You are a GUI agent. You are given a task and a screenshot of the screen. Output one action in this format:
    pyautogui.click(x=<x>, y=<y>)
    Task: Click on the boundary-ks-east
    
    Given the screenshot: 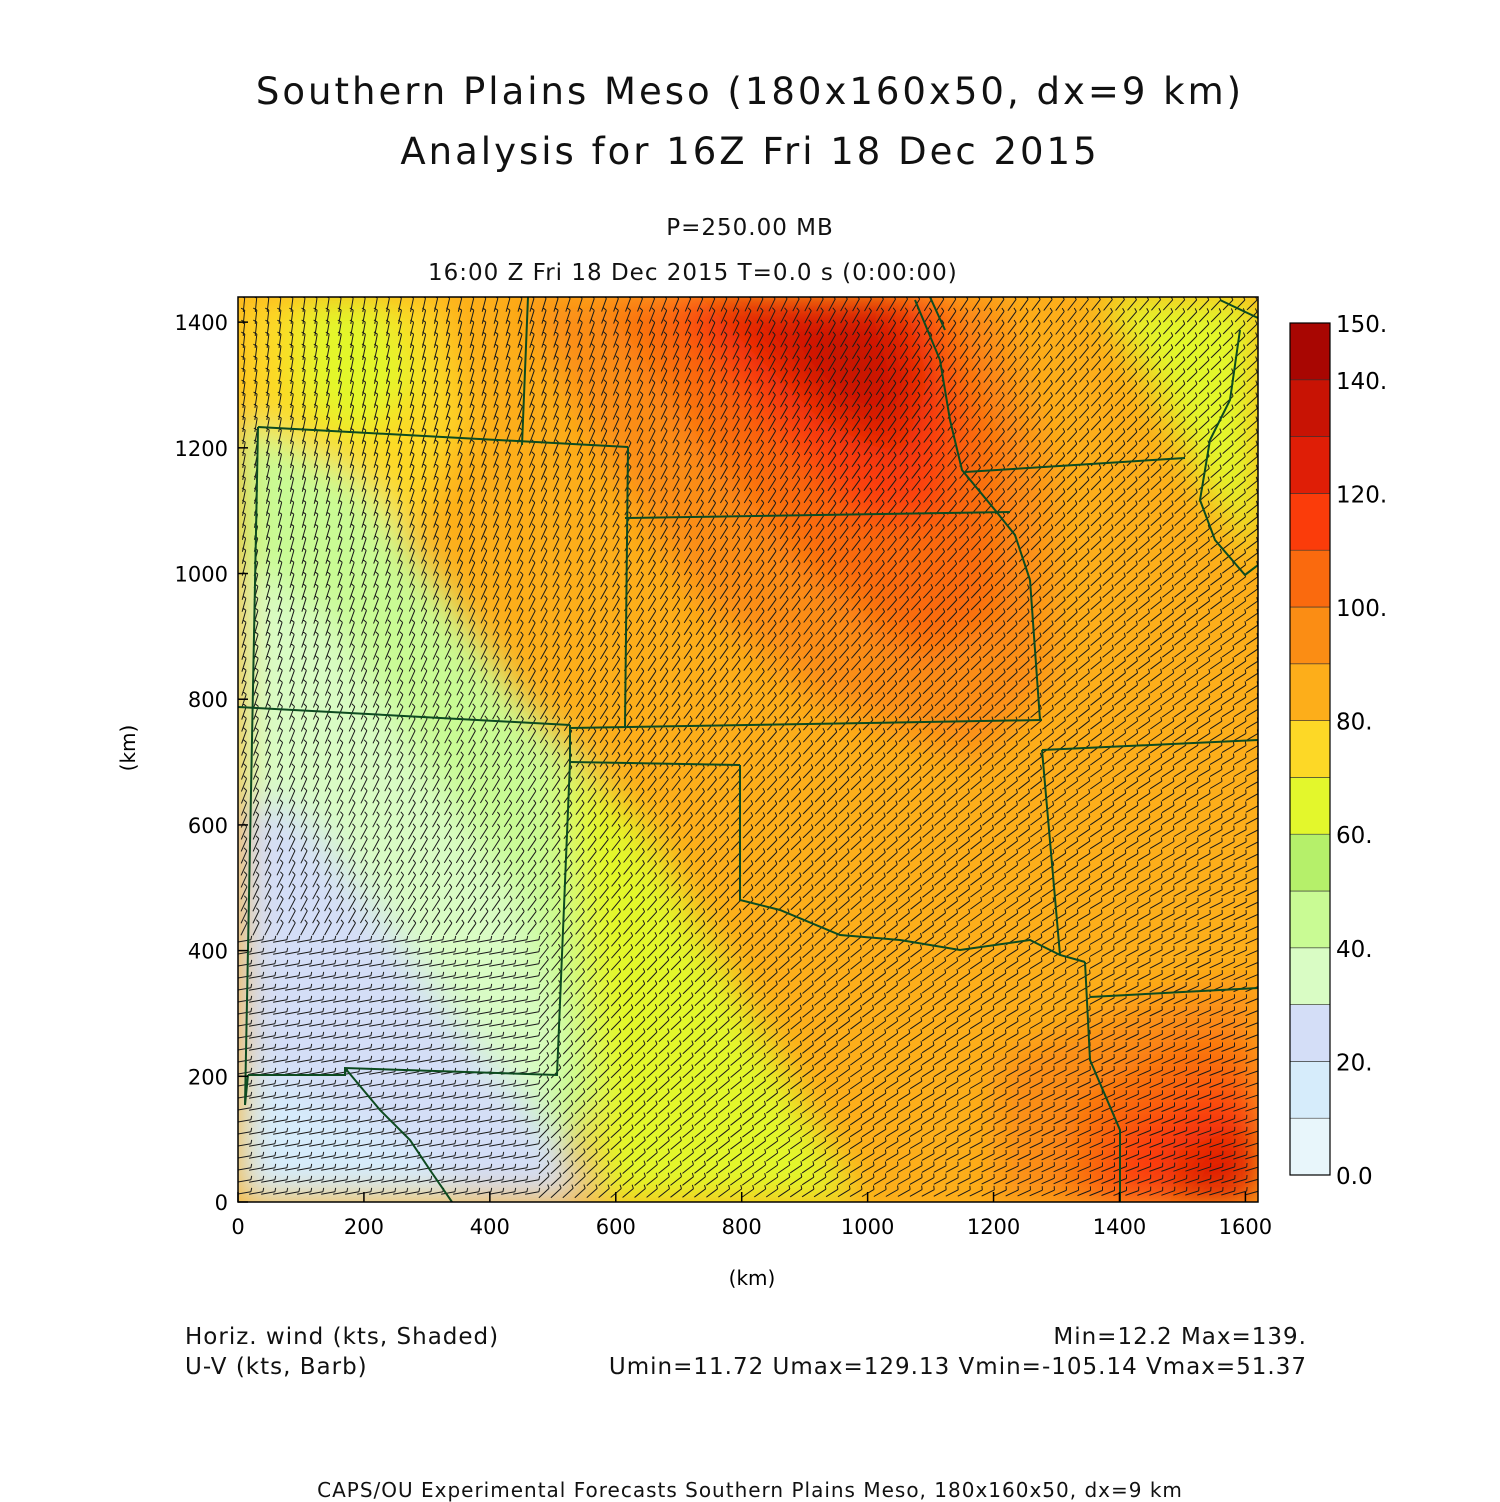 What is the action you would take?
    pyautogui.click(x=1035, y=650)
    